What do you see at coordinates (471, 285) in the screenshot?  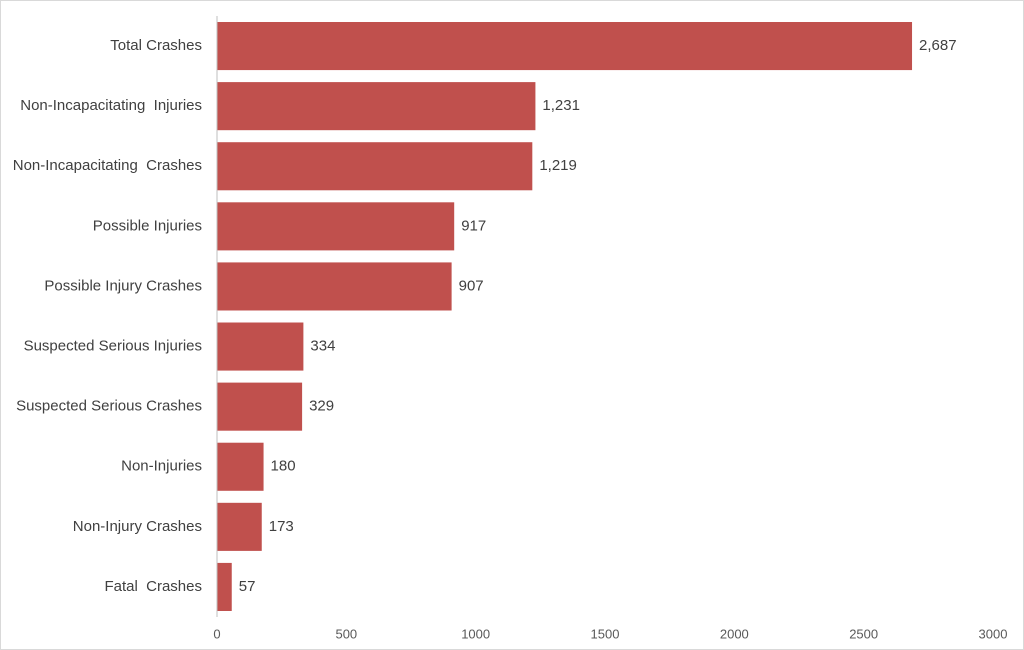 I see `value-label-possible-injury-crashes: 907` at bounding box center [471, 285].